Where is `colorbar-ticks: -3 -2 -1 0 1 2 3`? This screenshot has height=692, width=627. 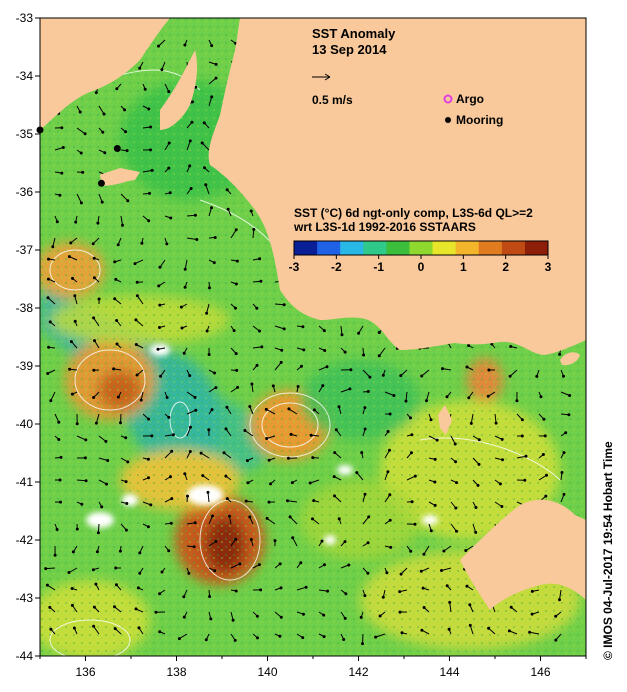
colorbar-ticks: -3 -2 -1 0 1 2 3 is located at coordinates (420, 264).